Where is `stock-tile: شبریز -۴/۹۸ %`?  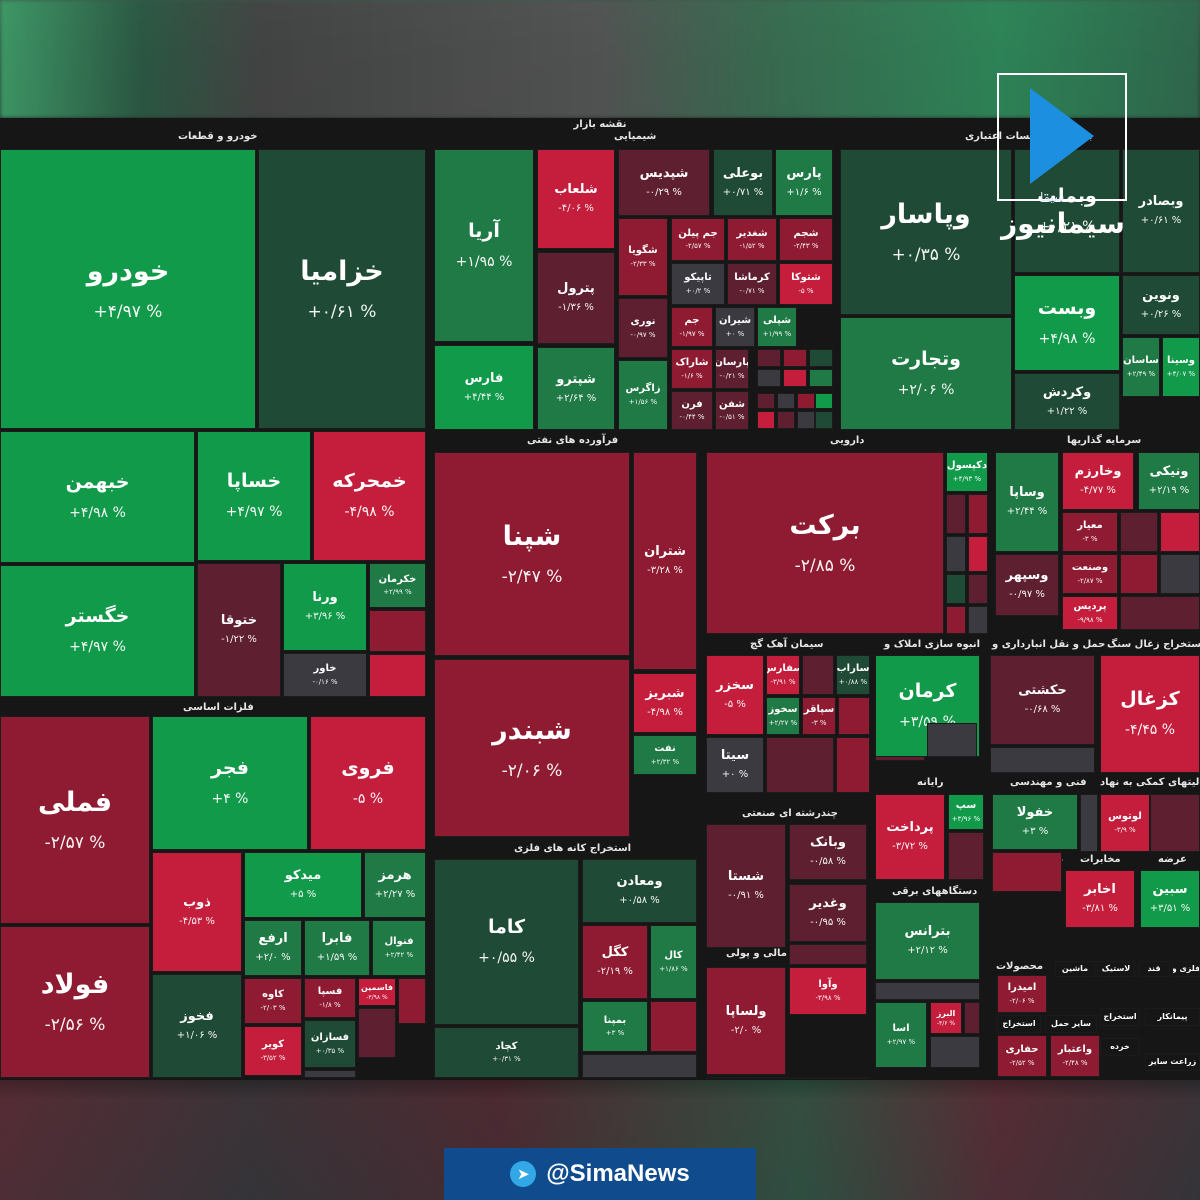
stock-tile: شبریز -۴/۹۸ % is located at coordinates (665, 703).